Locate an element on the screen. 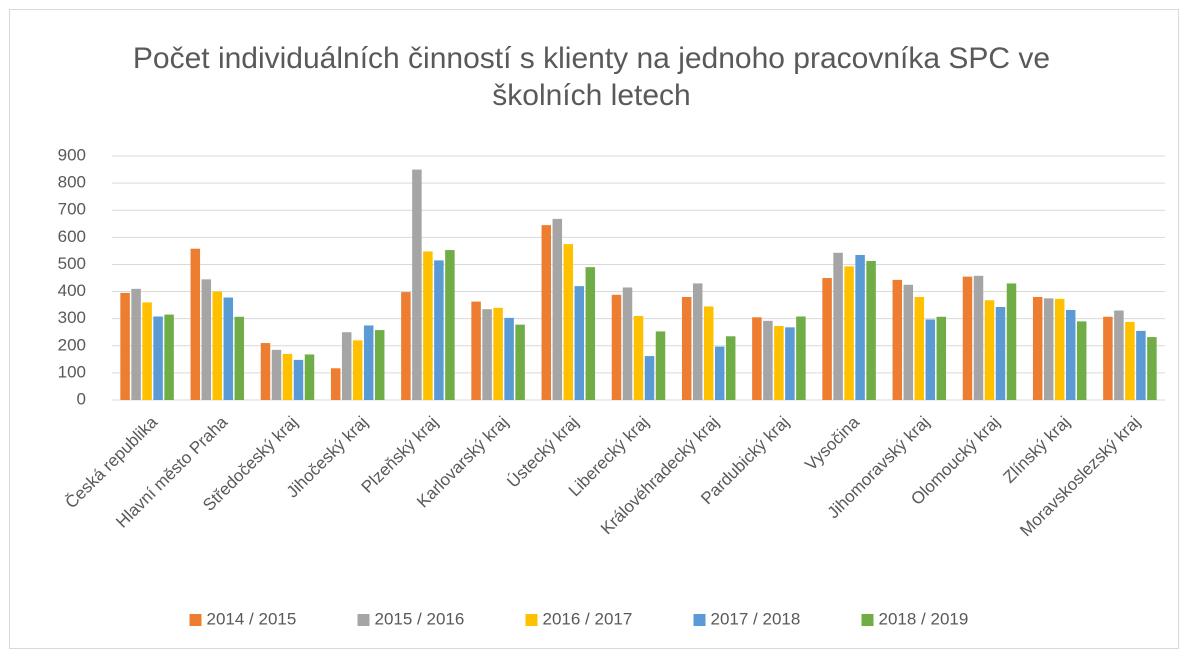 The height and width of the screenshot is (653, 1183). y-tick-label: 700 is located at coordinates (72, 209).